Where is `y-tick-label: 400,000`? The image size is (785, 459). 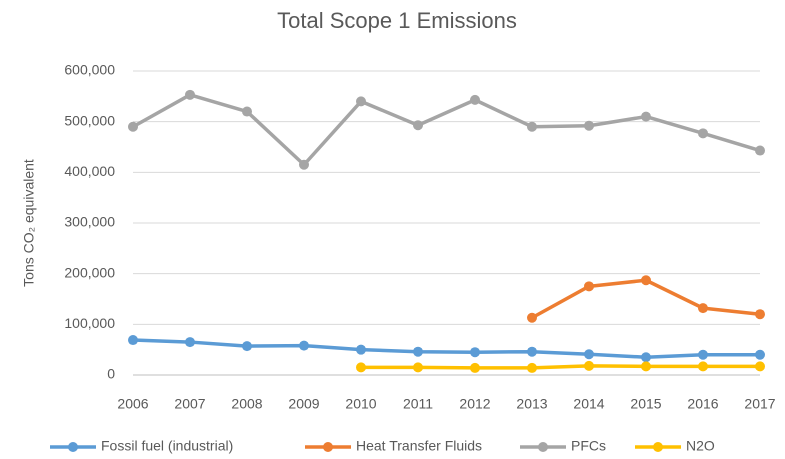
y-tick-label: 400,000 is located at coordinates (89, 171).